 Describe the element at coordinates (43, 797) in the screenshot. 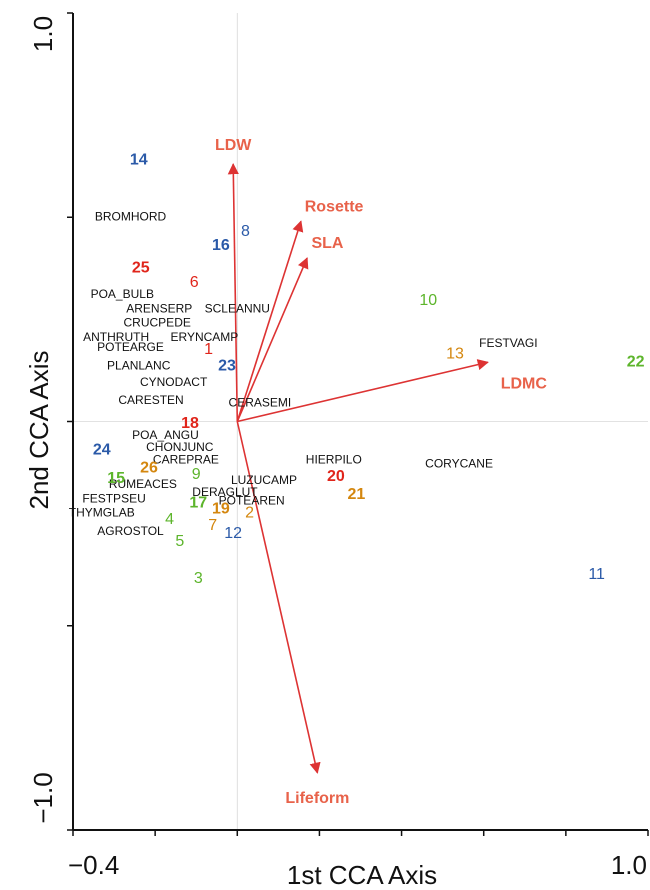

I see `y-tick-label-min: −1.0` at that location.